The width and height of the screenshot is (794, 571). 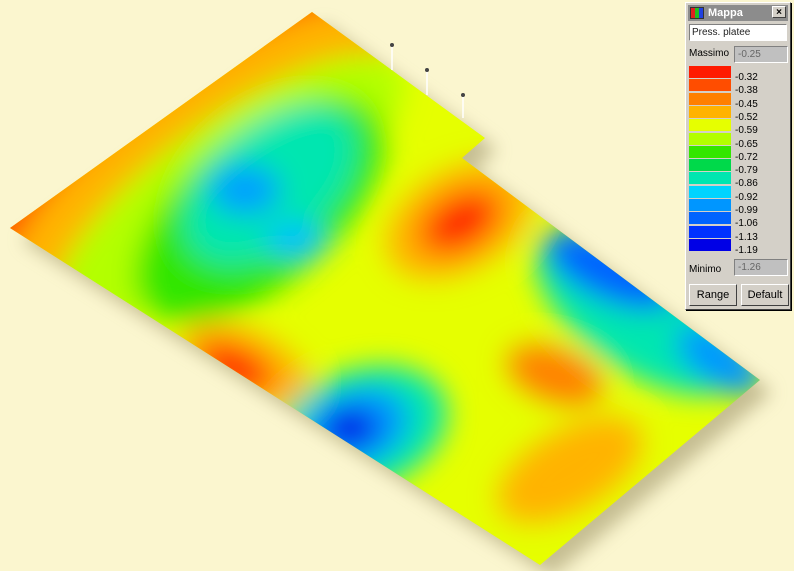 I want to click on legend-value: -0.38, so click(x=746, y=91).